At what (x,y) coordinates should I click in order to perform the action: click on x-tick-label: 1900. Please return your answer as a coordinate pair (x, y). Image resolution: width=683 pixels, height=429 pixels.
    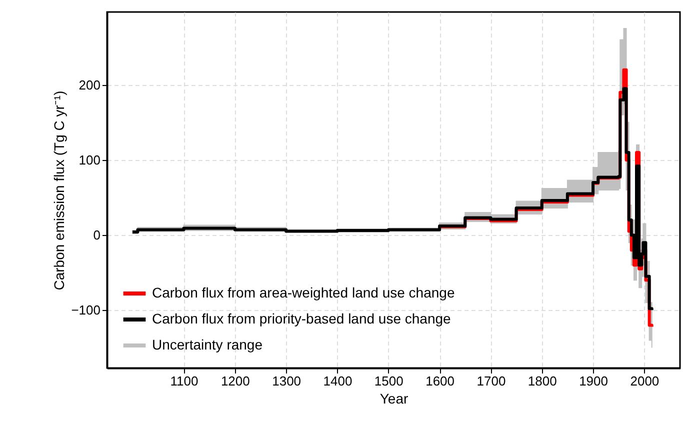
    Looking at the image, I should click on (593, 381).